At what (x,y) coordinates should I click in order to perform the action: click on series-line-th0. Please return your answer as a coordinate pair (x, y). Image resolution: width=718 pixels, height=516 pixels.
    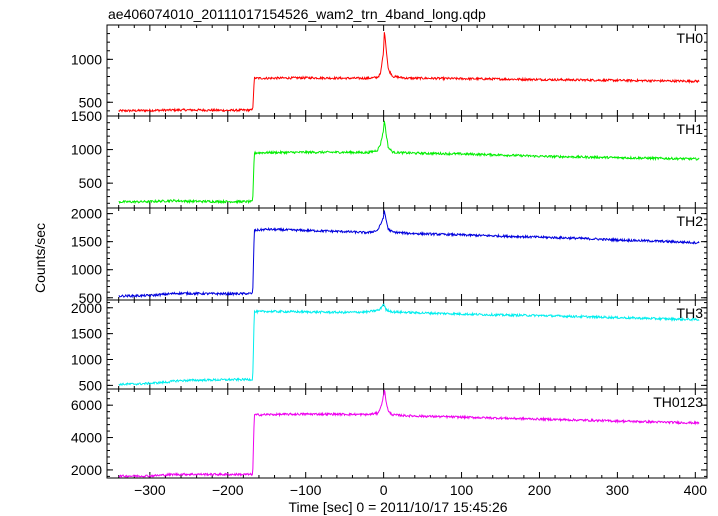
    Looking at the image, I should click on (409, 72).